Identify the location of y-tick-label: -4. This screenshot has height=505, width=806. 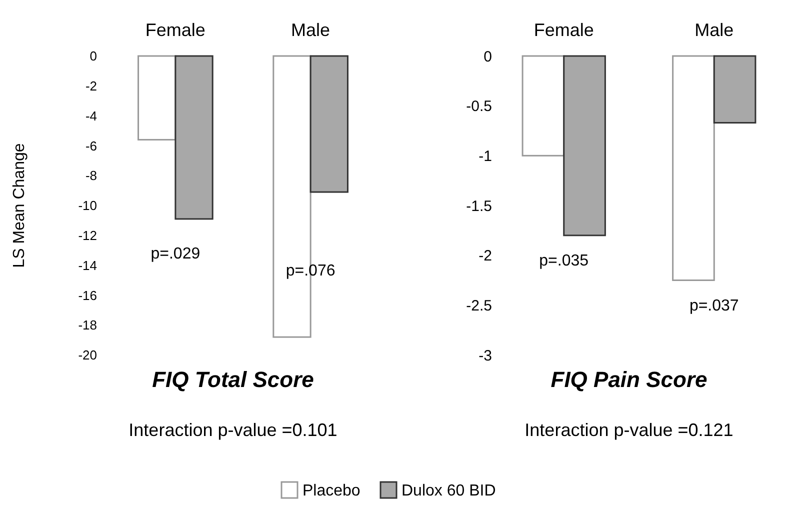
(91, 116).